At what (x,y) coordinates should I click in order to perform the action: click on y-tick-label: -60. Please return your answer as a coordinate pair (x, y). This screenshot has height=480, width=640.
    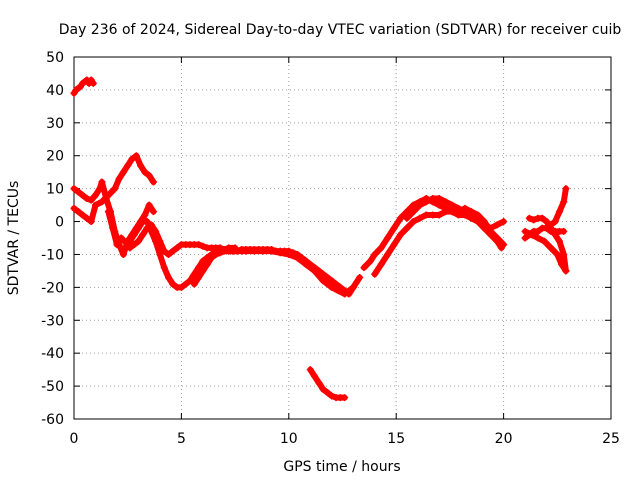
    Looking at the image, I should click on (52, 420).